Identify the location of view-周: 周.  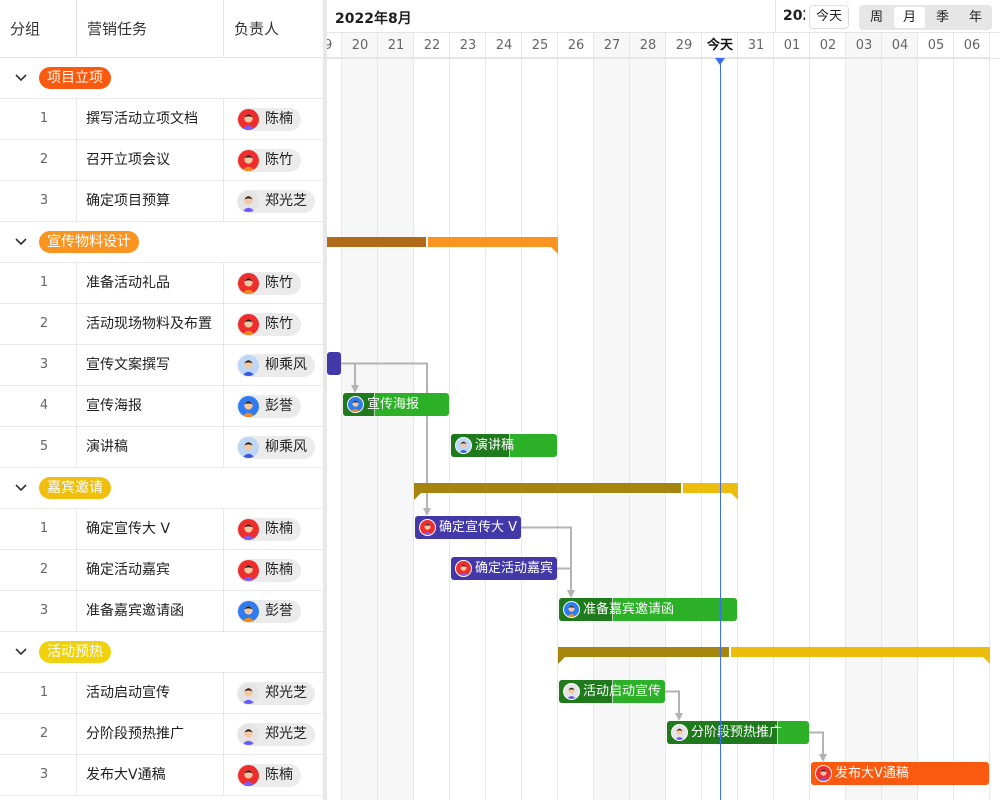
(876, 17).